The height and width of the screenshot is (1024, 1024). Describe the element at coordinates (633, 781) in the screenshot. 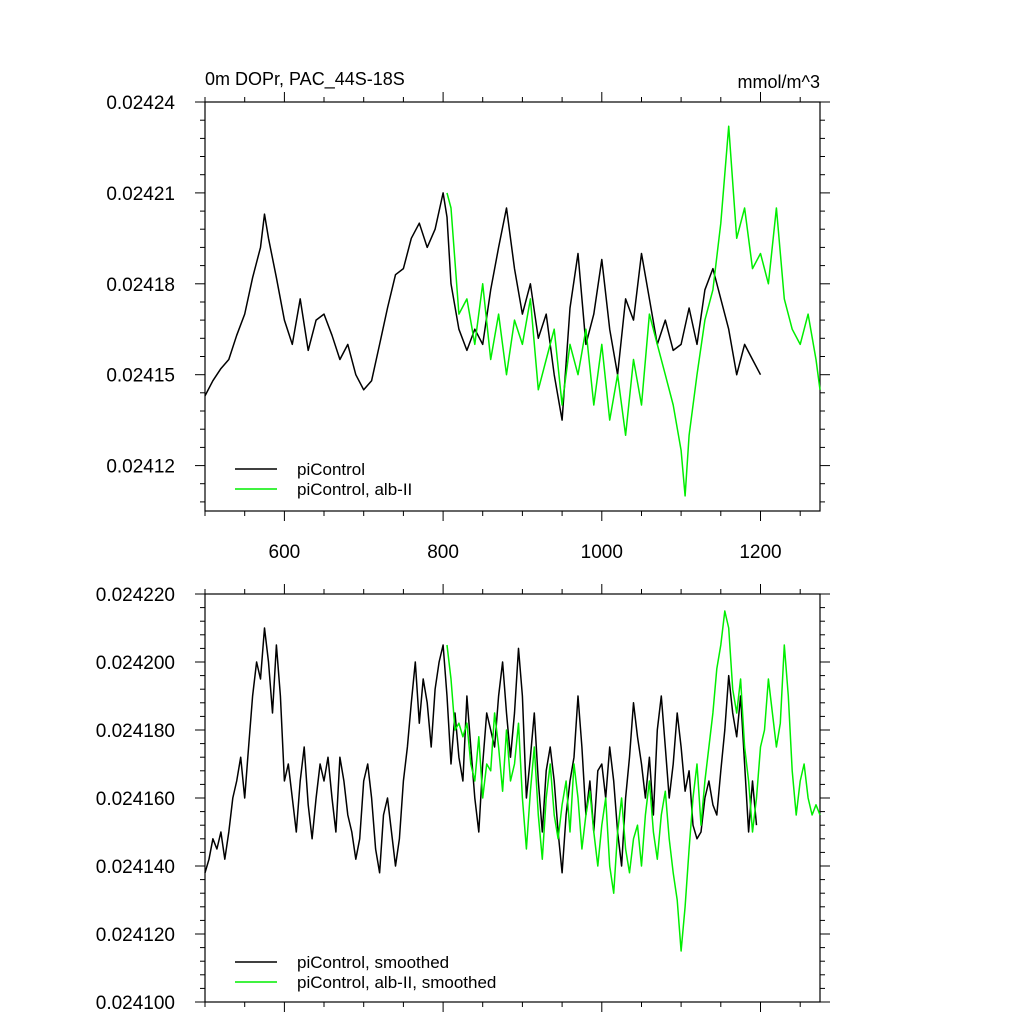

I see `series-line-picontrol-alb-ii-smoothed` at that location.